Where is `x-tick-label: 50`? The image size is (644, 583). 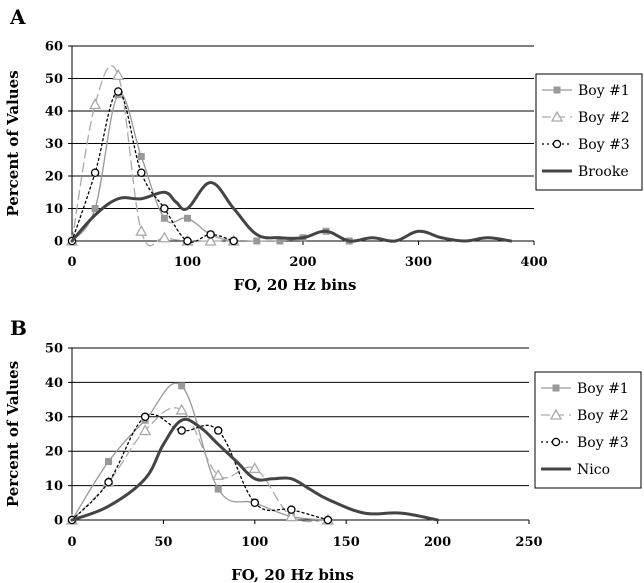
x-tick-label: 50 is located at coordinates (163, 542).